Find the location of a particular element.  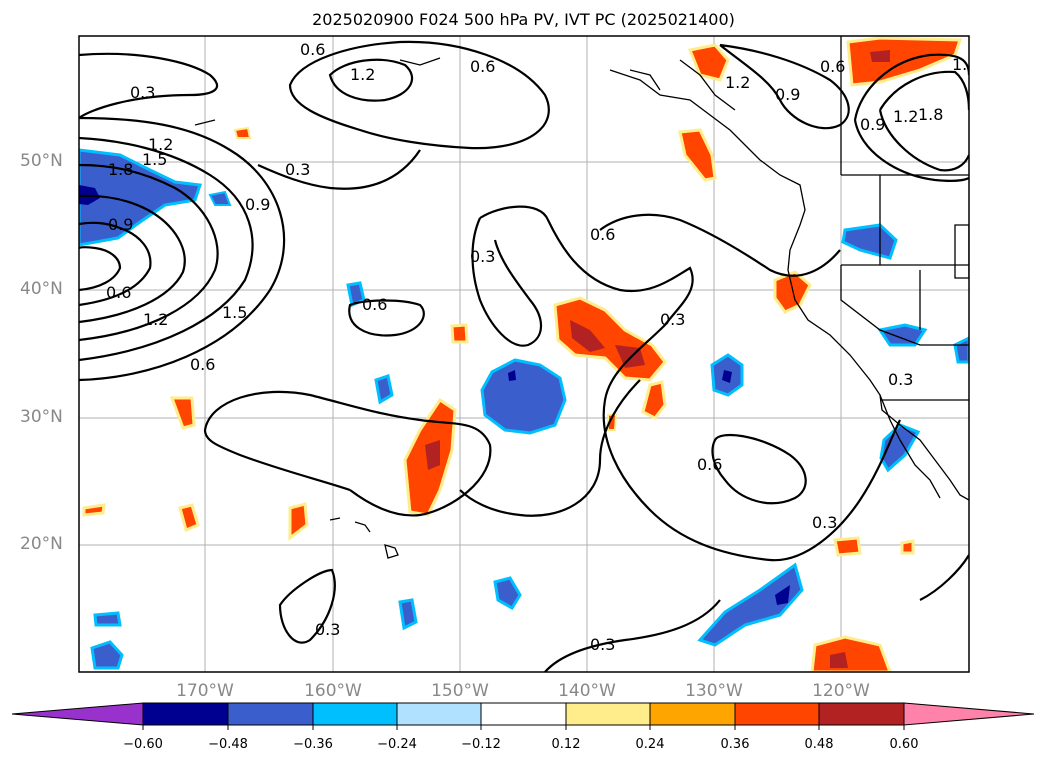

lat-label-20n: 20°N is located at coordinates (41, 544).